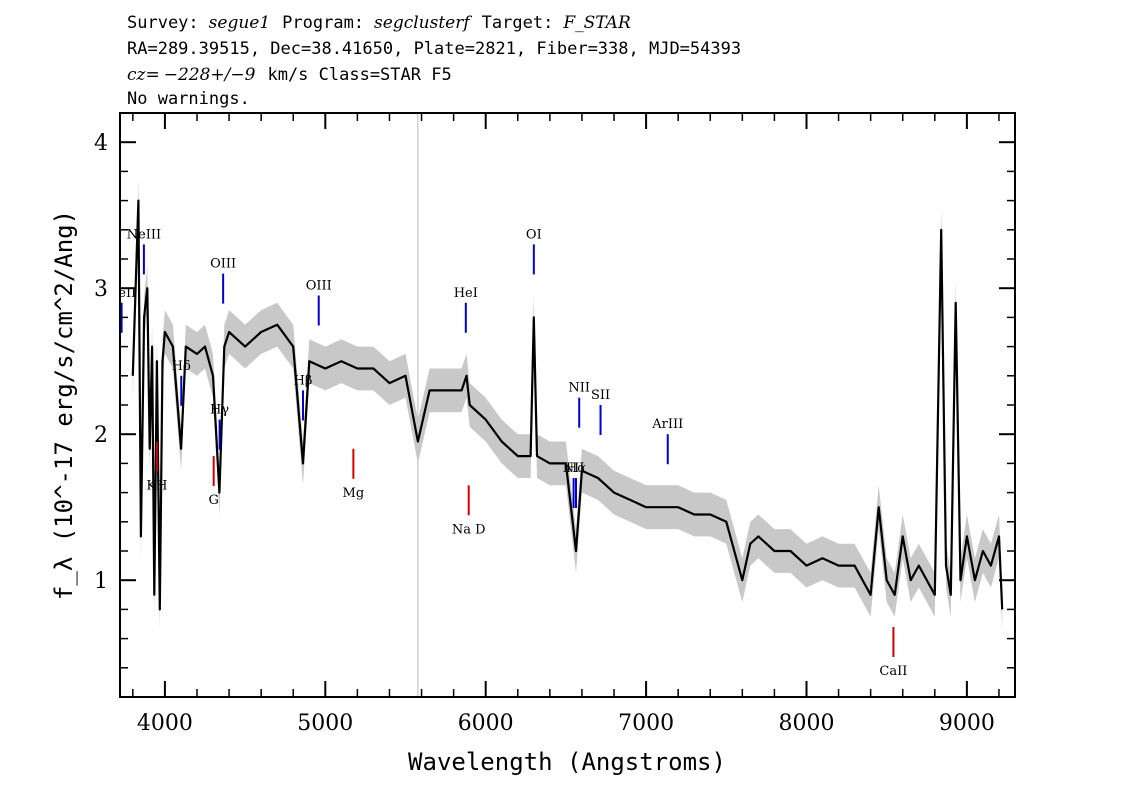  Describe the element at coordinates (323, 23) in the screenshot. I see `program-label: Program:` at that location.